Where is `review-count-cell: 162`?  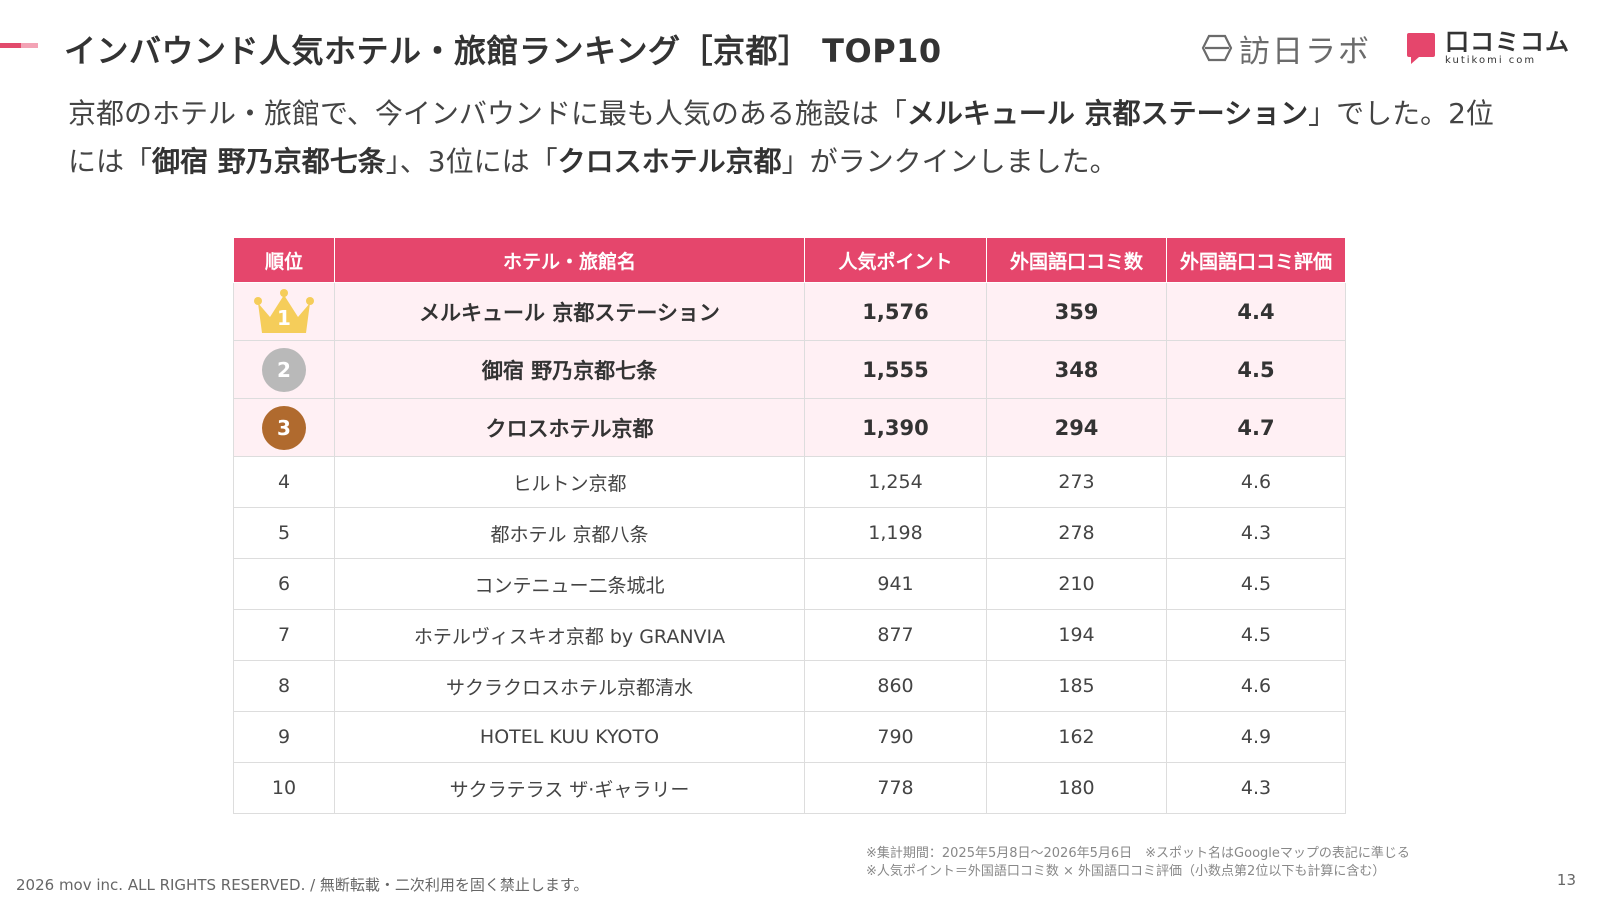
review-count-cell: 162 is located at coordinates (1076, 737).